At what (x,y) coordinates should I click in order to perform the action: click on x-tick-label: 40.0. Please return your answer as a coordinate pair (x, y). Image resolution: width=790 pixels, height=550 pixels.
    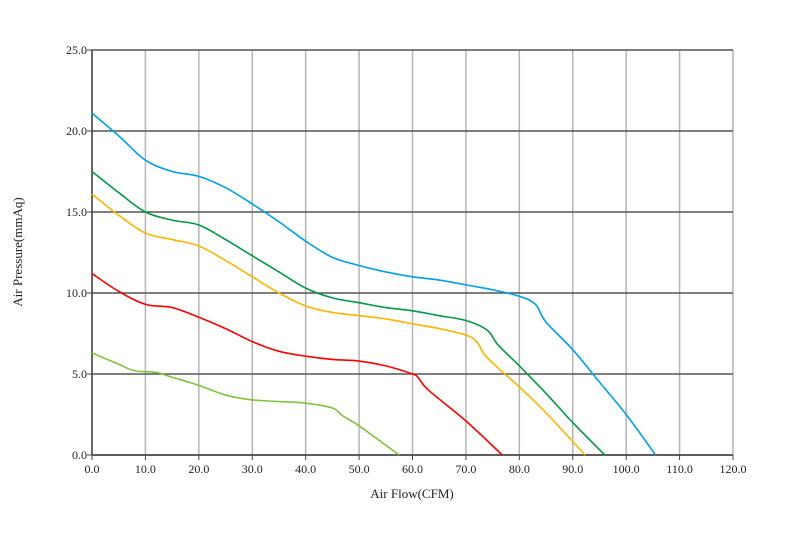
    Looking at the image, I should click on (305, 469).